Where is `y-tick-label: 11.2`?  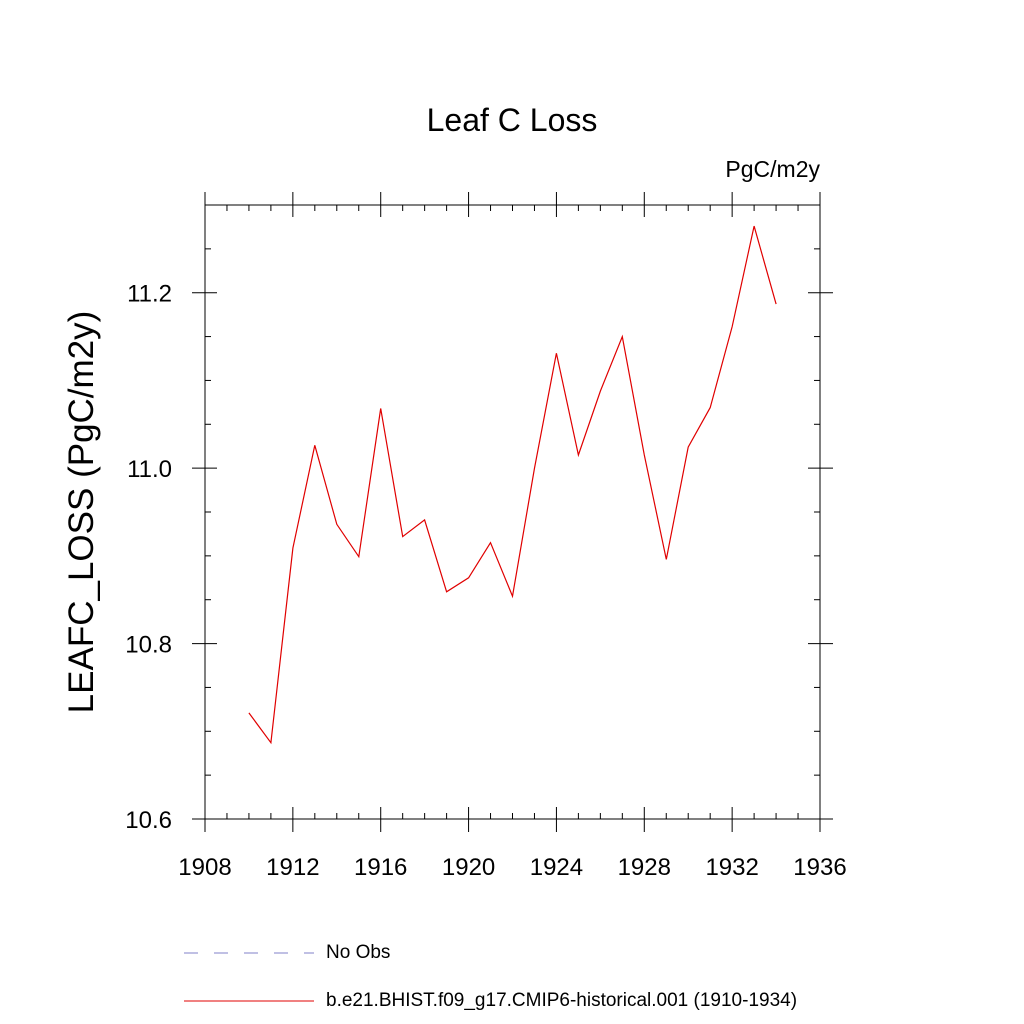 y-tick-label: 11.2 is located at coordinates (149, 294).